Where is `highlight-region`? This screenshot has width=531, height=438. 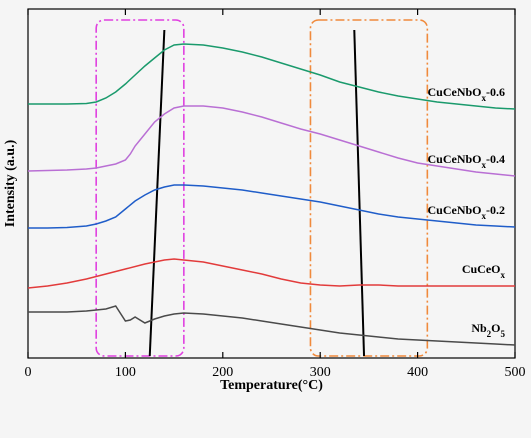
highlight-region is located at coordinates (140, 188).